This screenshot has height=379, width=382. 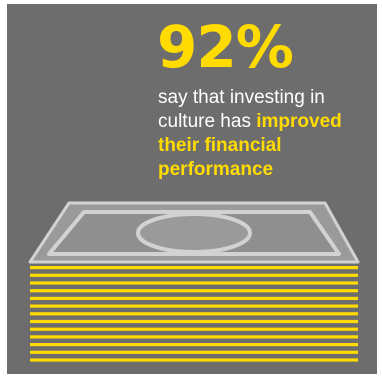 I want to click on bill-portrait-oval, so click(x=194, y=233).